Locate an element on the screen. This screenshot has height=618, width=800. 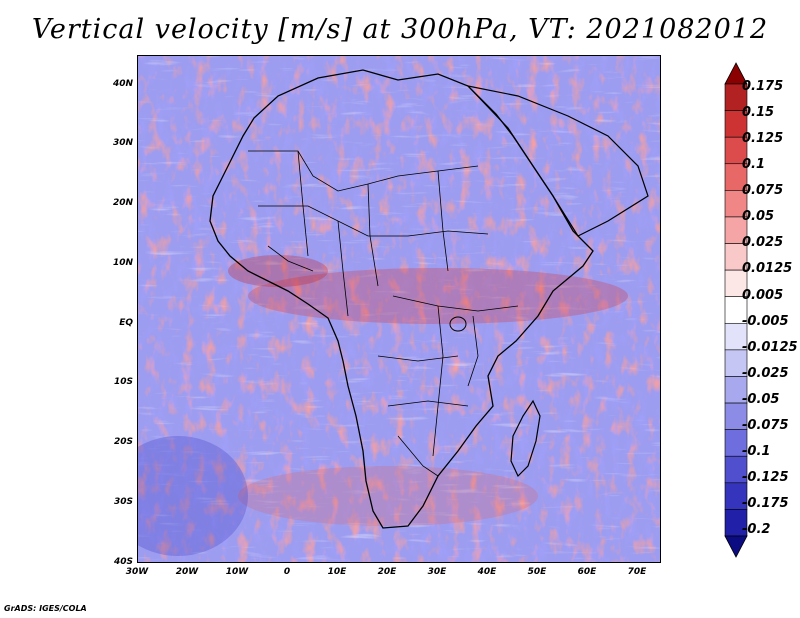
colorbar-label-17: -0.2 is located at coordinates (756, 529).